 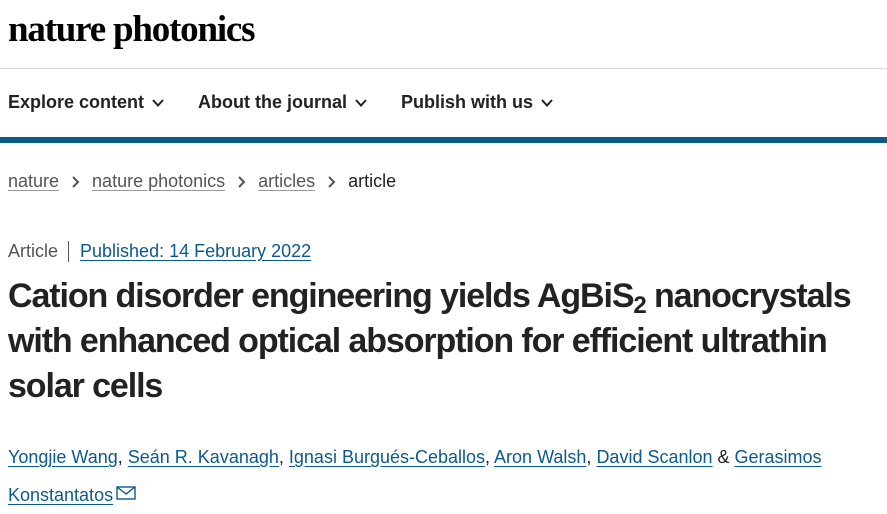 I want to click on title-text: Cation disorder engineering yields AgBiS, so click(x=321, y=296).